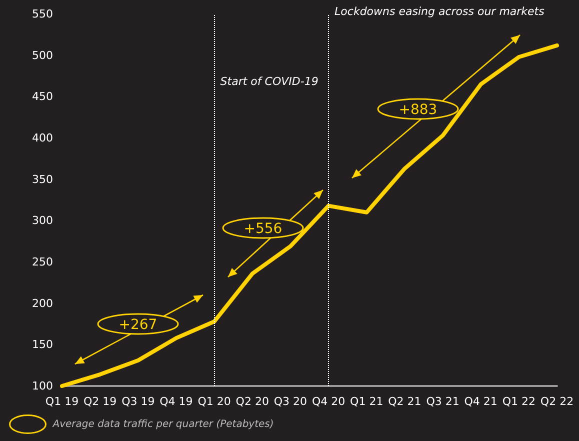  Describe the element at coordinates (42, 55) in the screenshot. I see `y-tick-label: 500` at that location.